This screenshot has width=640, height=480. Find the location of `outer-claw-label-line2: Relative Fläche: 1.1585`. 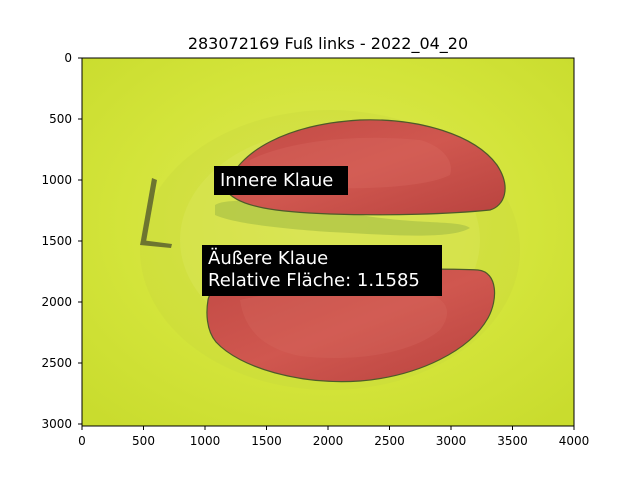

outer-claw-label-line2: Relative Fläche: 1.1585 is located at coordinates (314, 280).